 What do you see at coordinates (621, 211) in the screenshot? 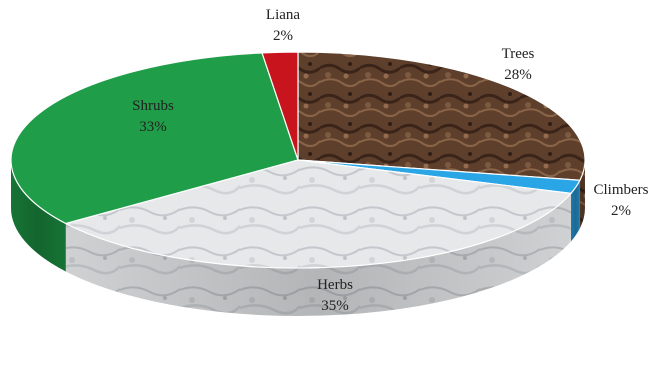
I see `pie-value-climbers: 2%` at bounding box center [621, 211].